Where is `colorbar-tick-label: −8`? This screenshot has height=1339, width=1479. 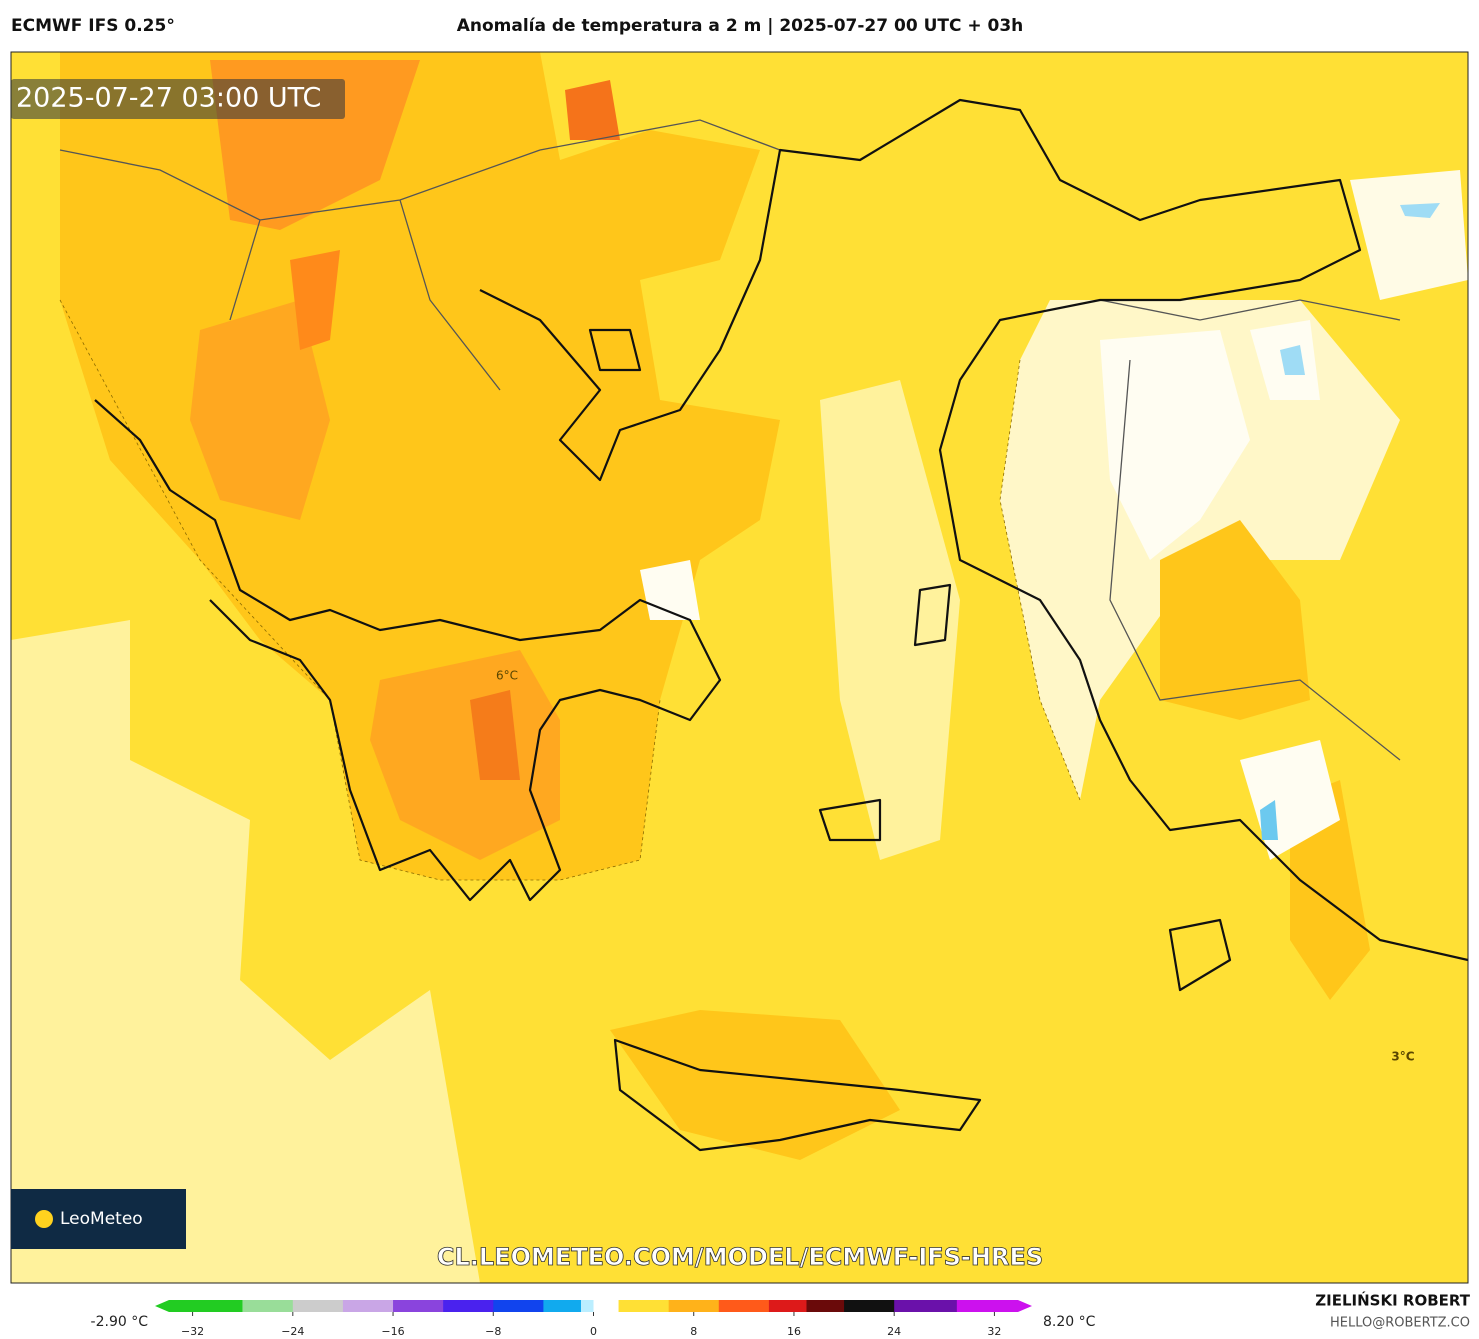 colorbar-tick-label: −8 is located at coordinates (493, 1331).